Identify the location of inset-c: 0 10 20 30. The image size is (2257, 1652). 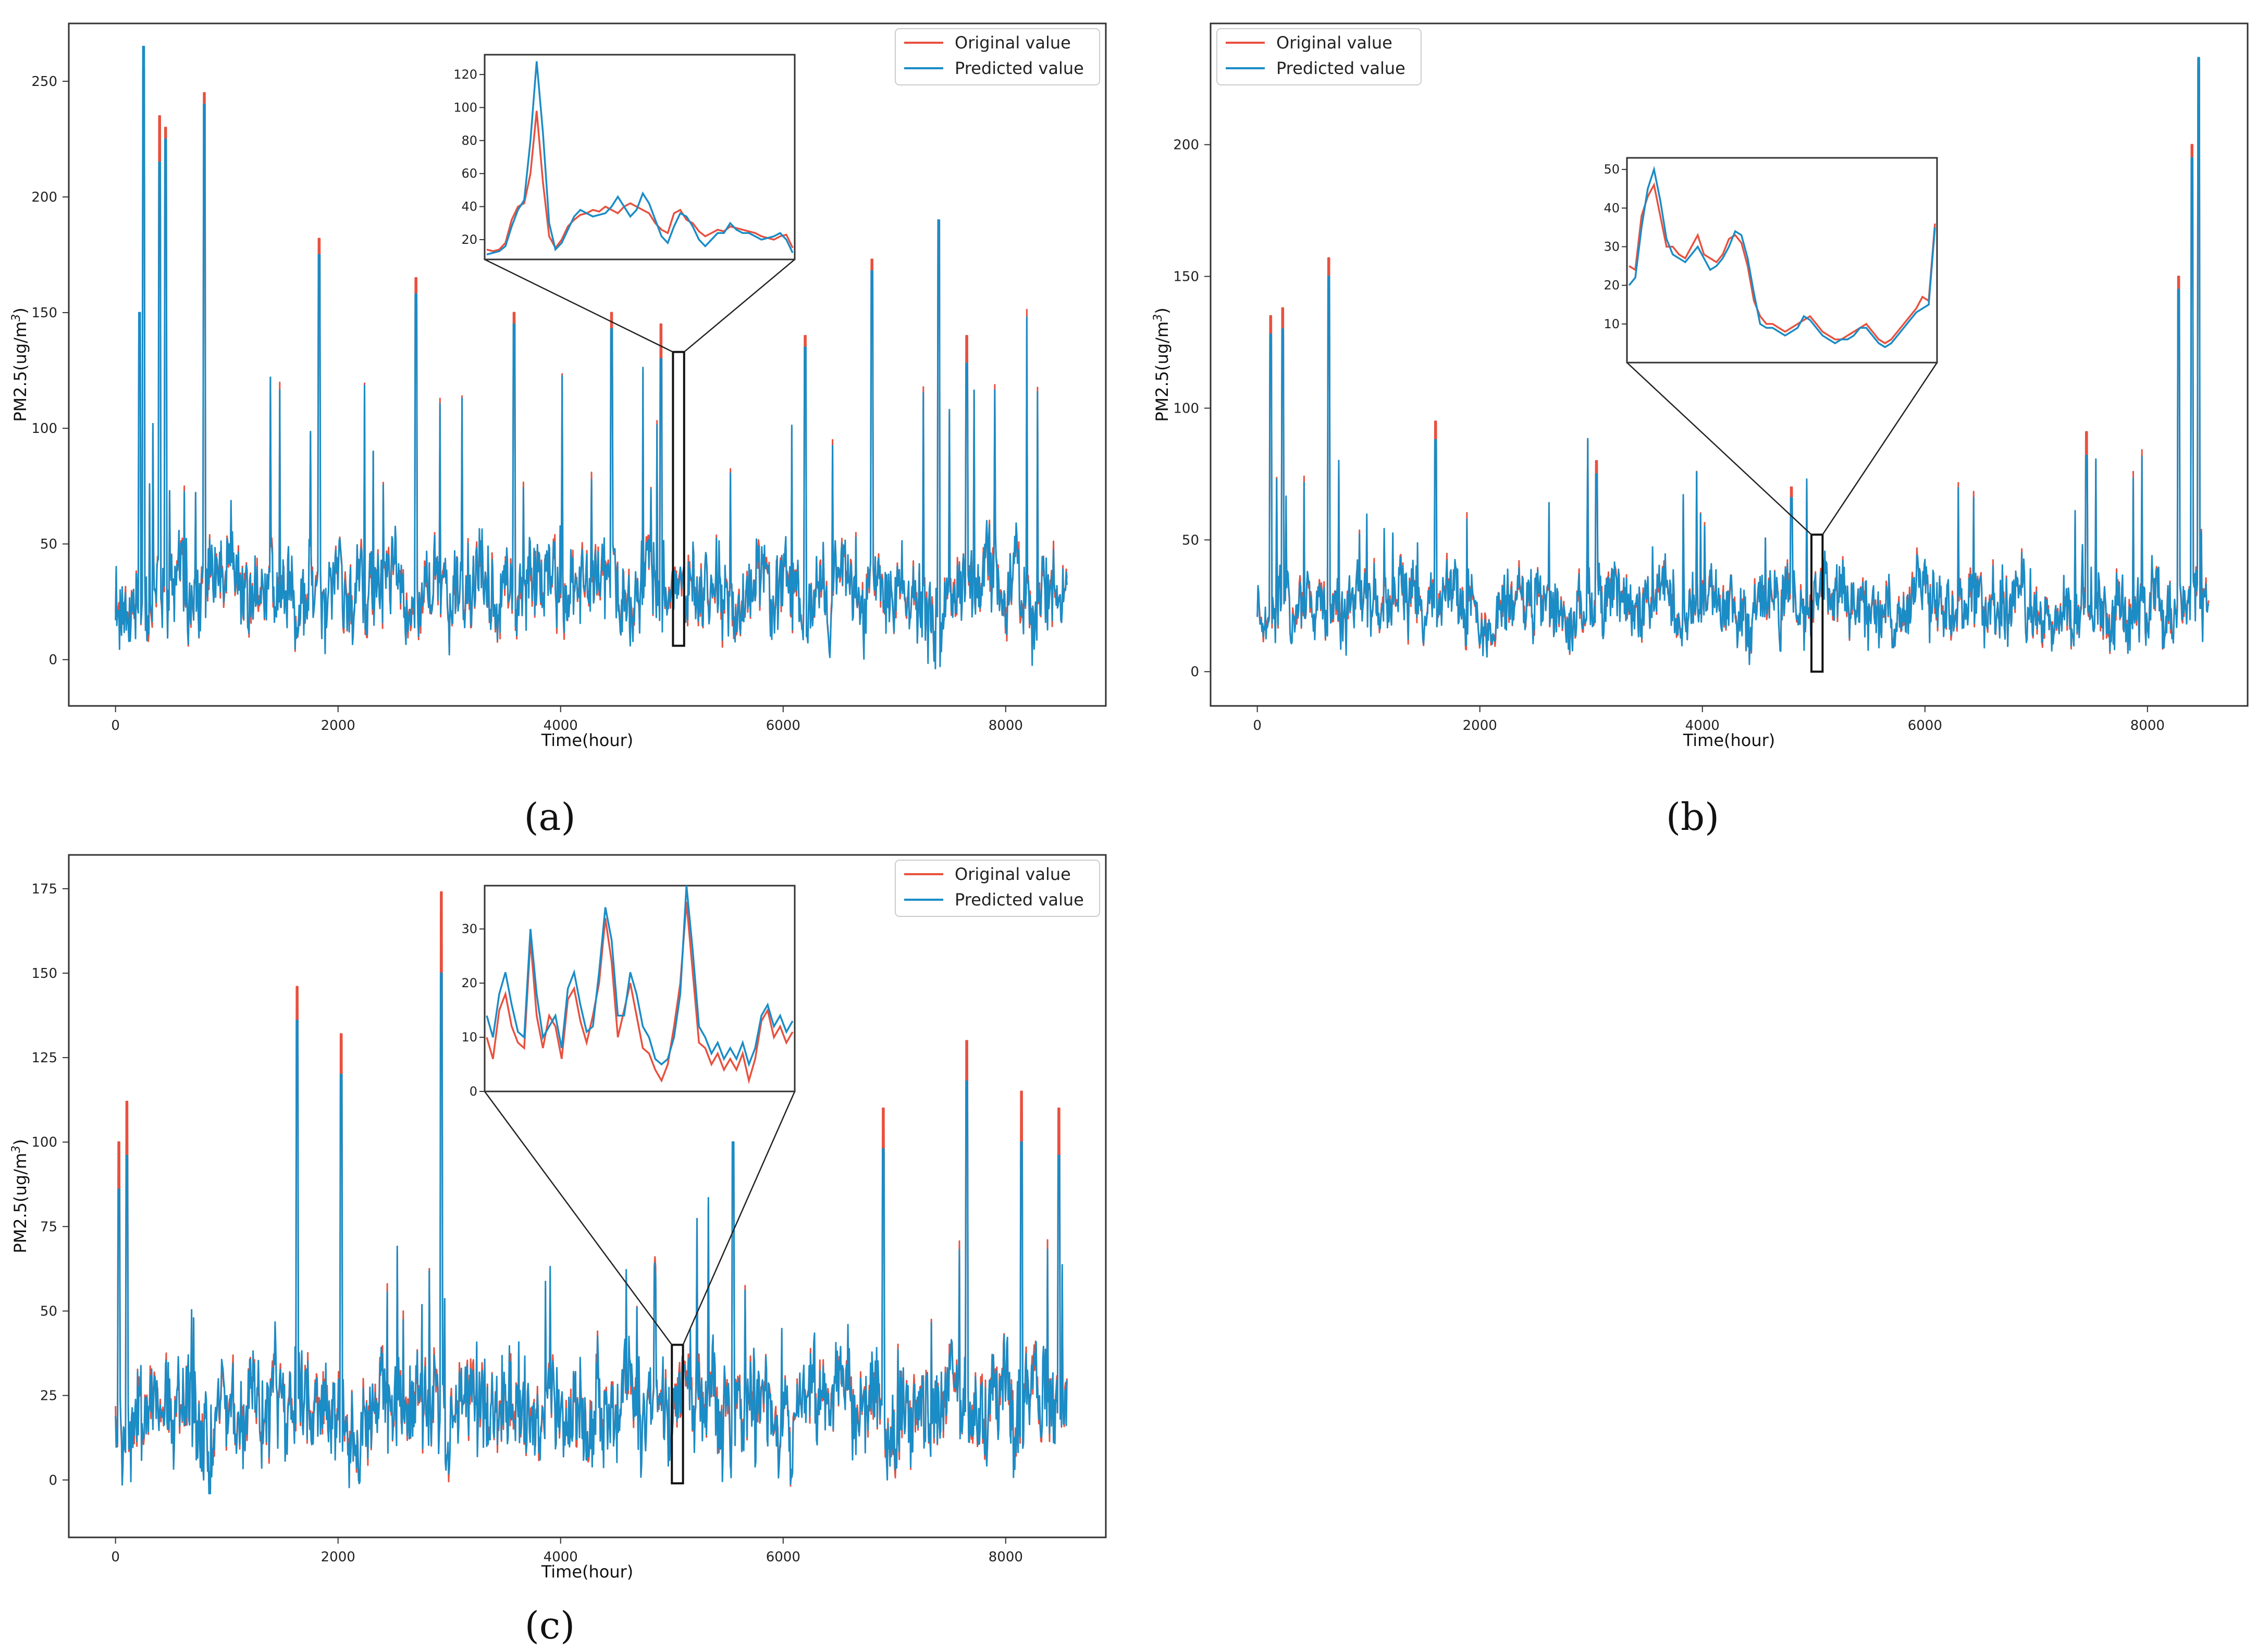
(628, 992).